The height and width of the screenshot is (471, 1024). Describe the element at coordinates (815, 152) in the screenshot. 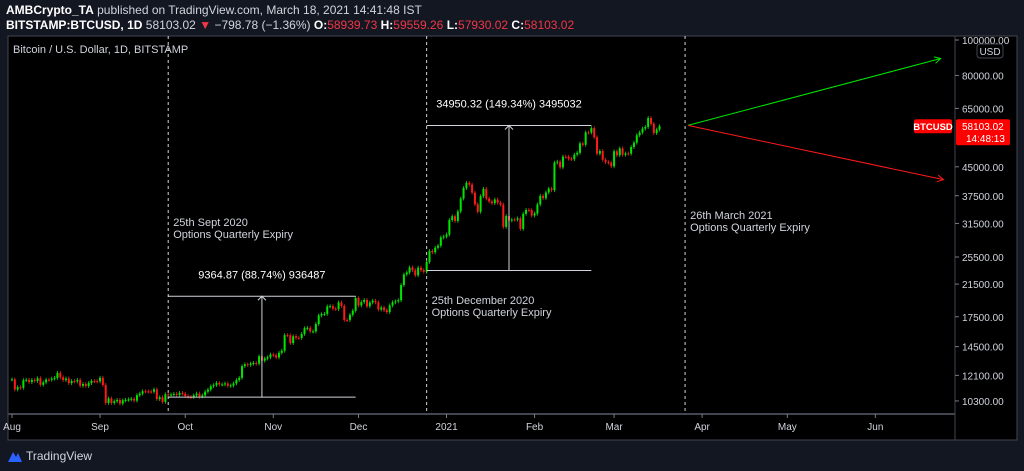

I see `red-projection-line` at that location.